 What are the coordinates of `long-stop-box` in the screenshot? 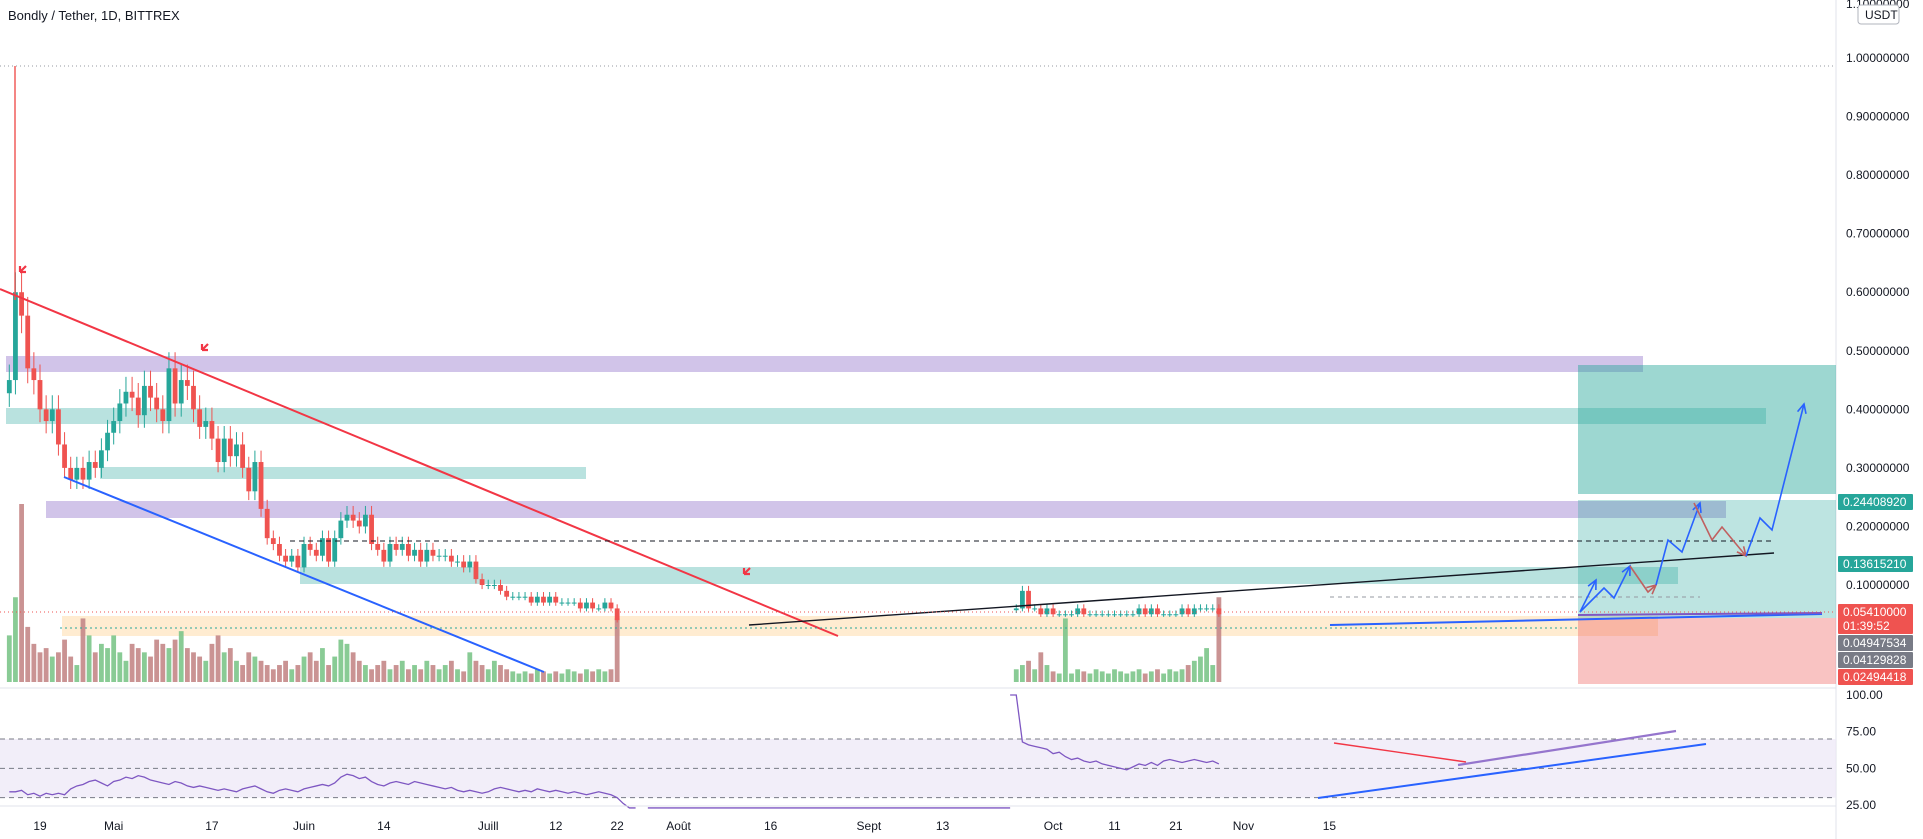 It's located at (1707, 651).